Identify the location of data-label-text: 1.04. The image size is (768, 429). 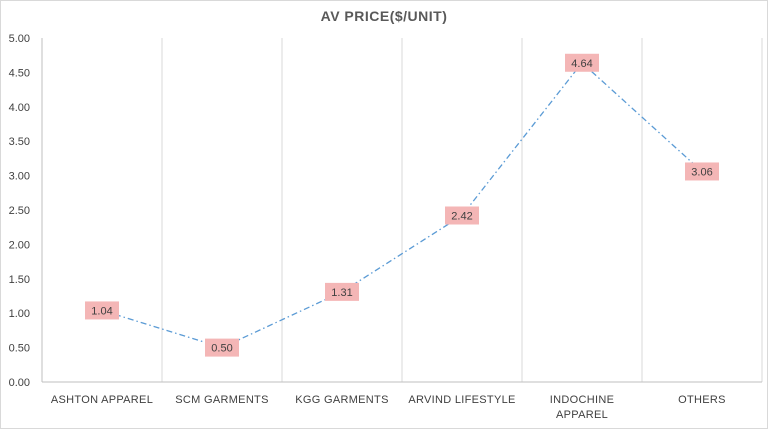
(101, 311).